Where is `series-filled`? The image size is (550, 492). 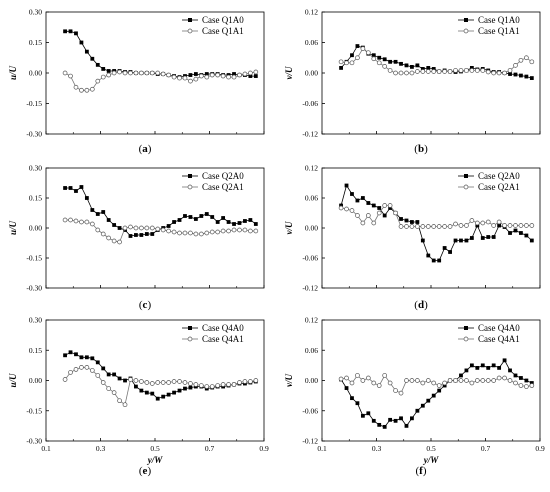
series-filled is located at coordinates (436, 223).